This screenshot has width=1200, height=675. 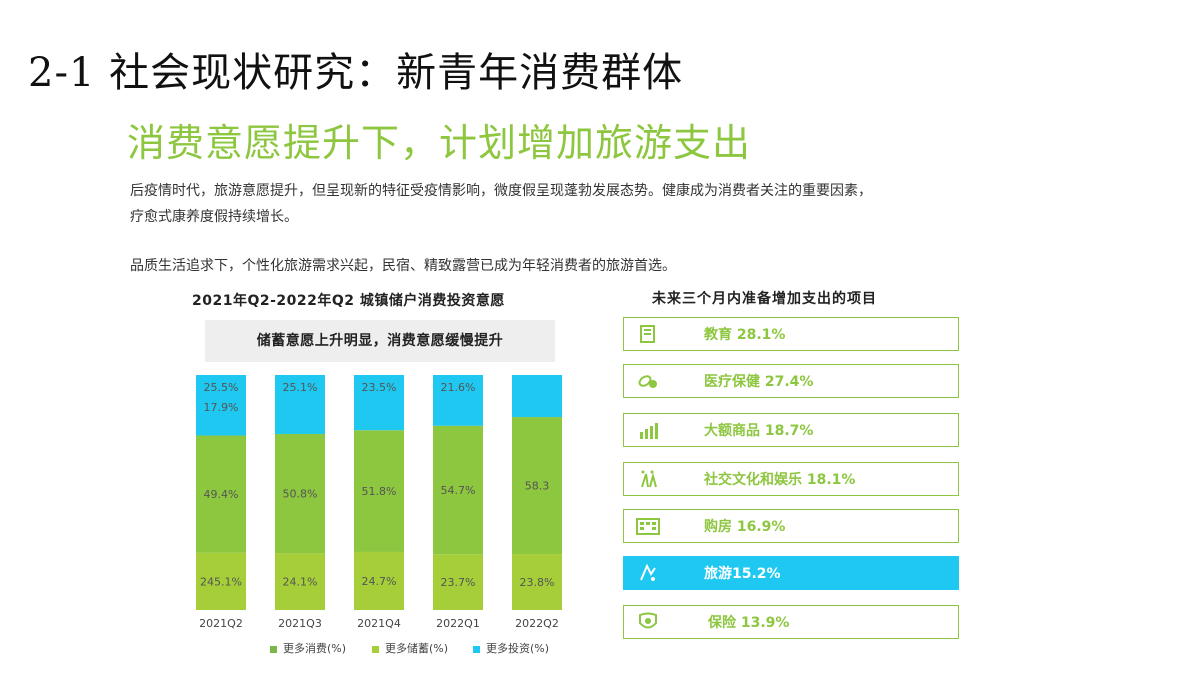 I want to click on legend-item-consume: 更多消费(%), so click(x=308, y=648).